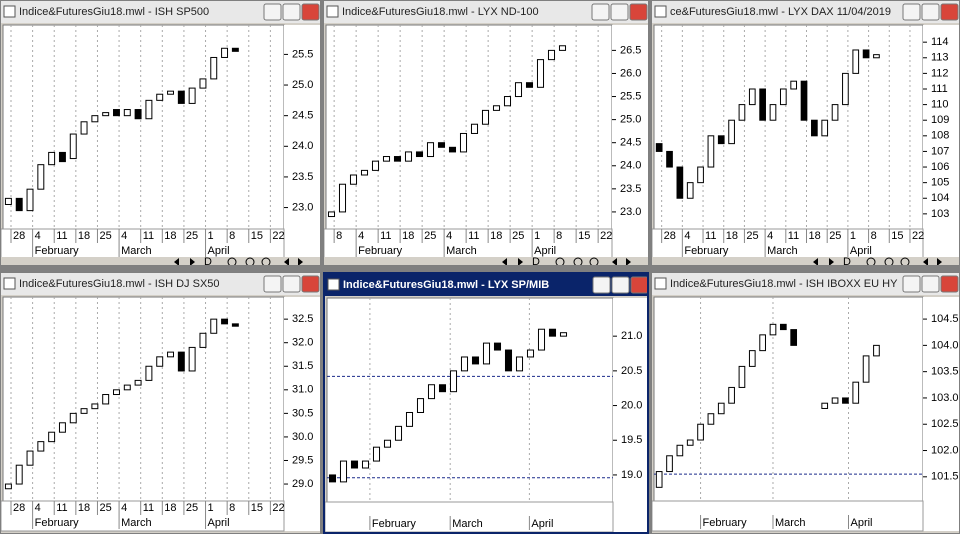  I want to click on y-tick-label: 30.0, so click(302, 437).